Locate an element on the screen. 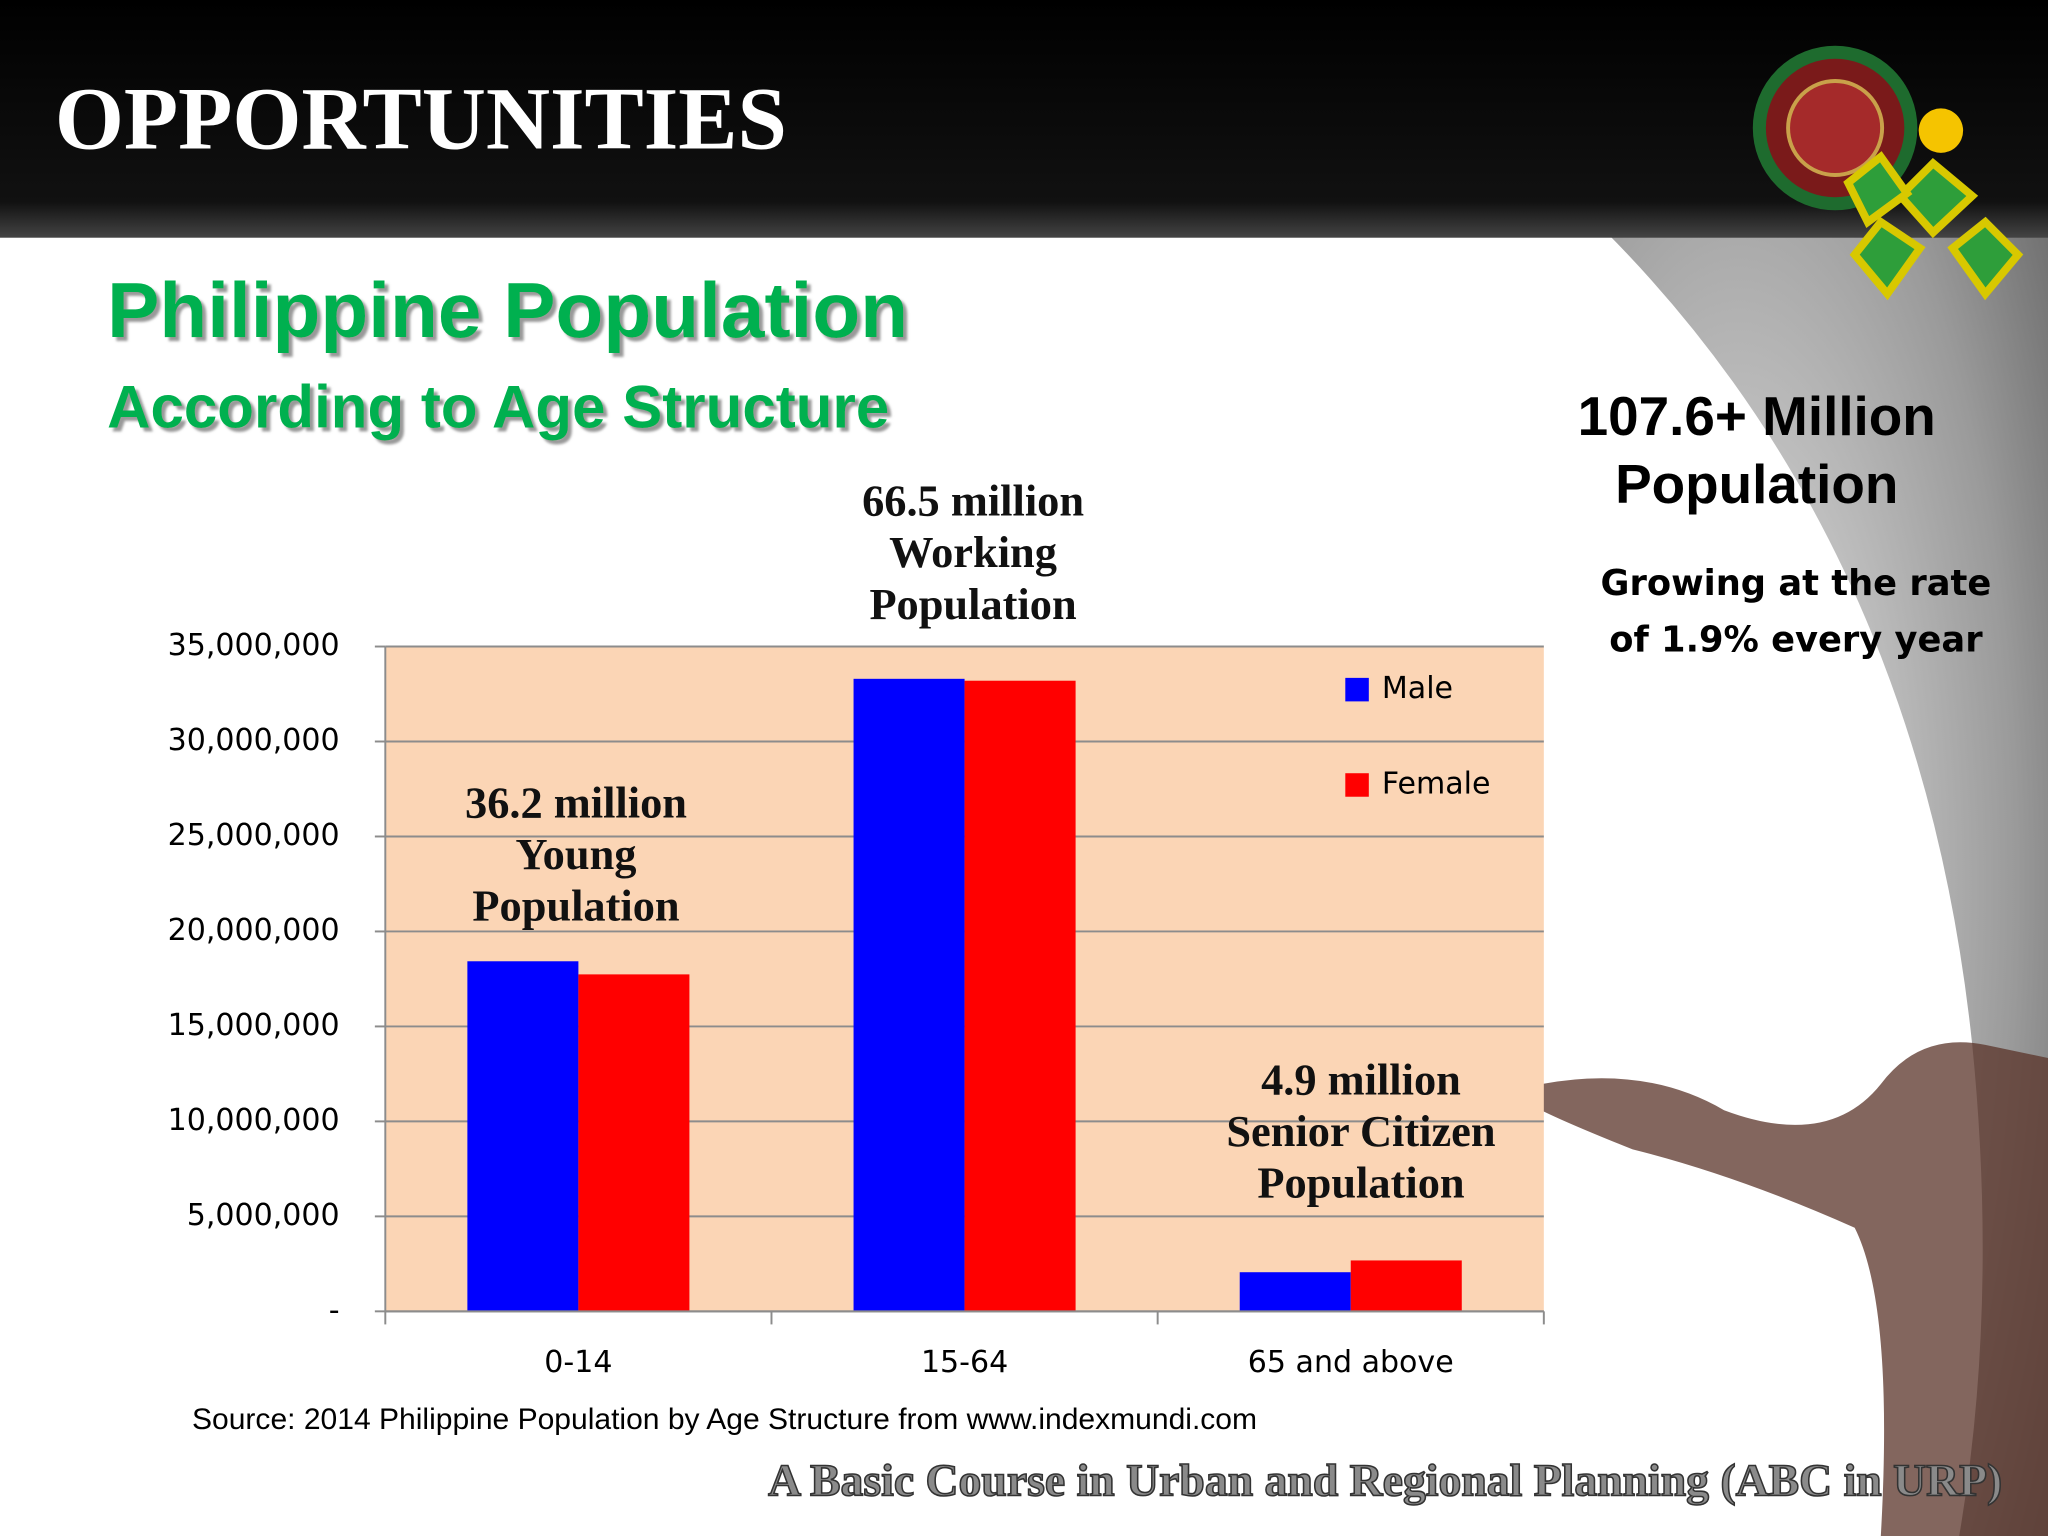  background-silhouette is located at coordinates (1794, 1289).